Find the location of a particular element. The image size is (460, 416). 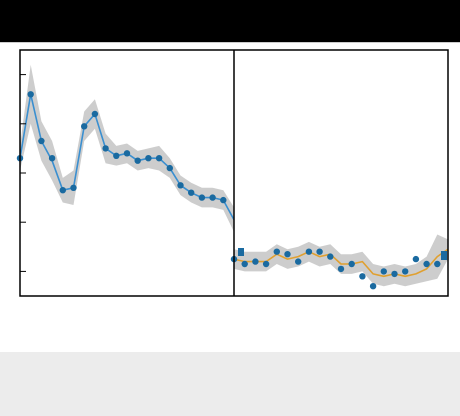

split-marker-right is located at coordinates (444, 255).